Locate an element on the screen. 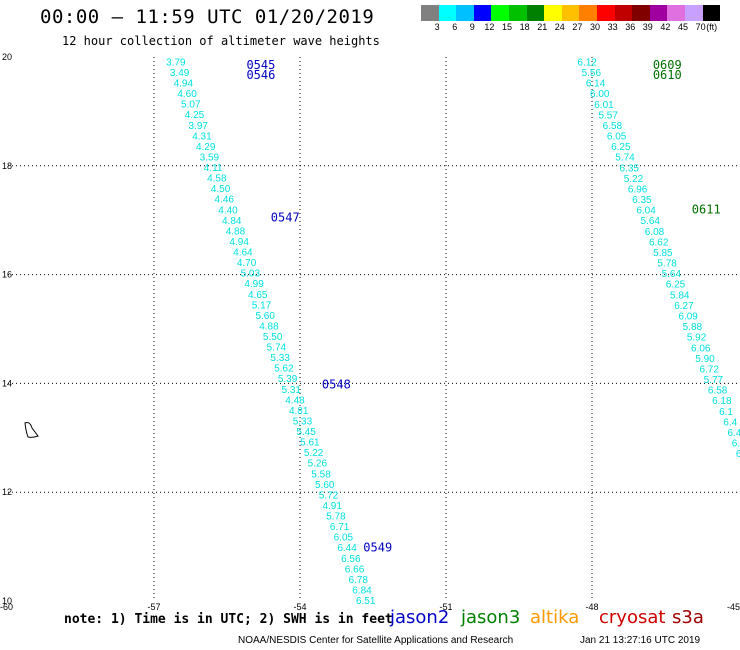 Image resolution: width=740 pixels, height=650 pixels. swh-value: 6.2 is located at coordinates (738, 454).